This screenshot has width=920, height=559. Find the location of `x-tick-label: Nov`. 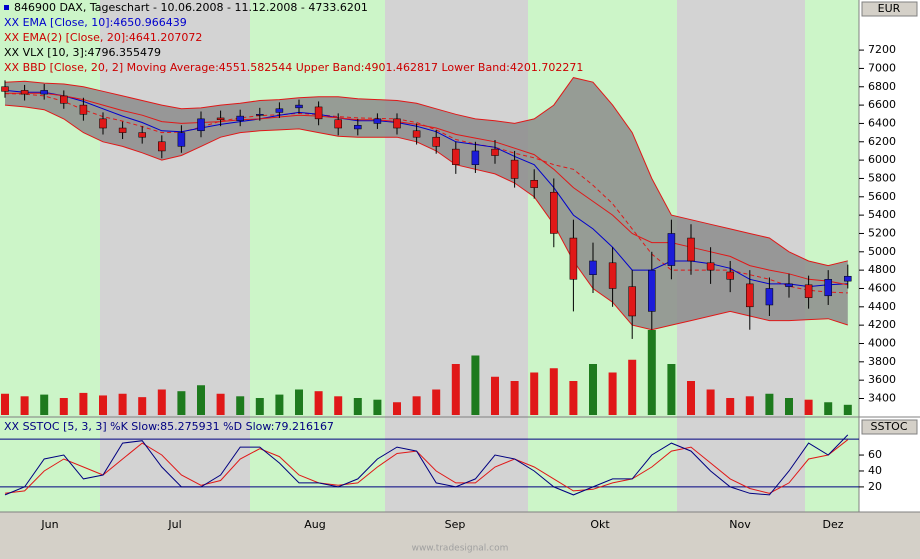

x-tick-label: Nov is located at coordinates (740, 524).